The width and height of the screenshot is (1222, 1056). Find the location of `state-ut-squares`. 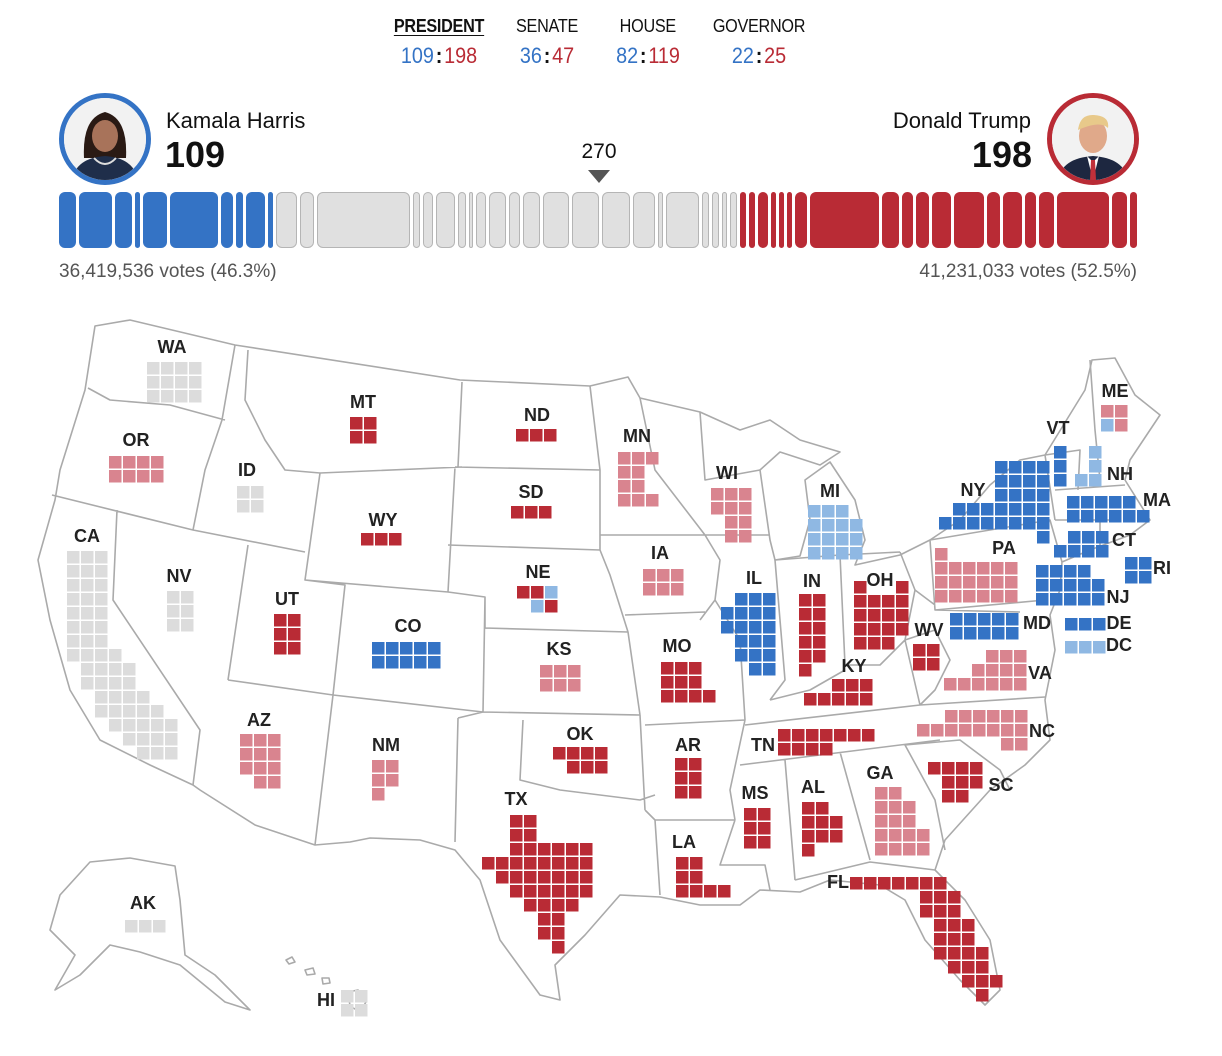

state-ut-squares is located at coordinates (287, 634).